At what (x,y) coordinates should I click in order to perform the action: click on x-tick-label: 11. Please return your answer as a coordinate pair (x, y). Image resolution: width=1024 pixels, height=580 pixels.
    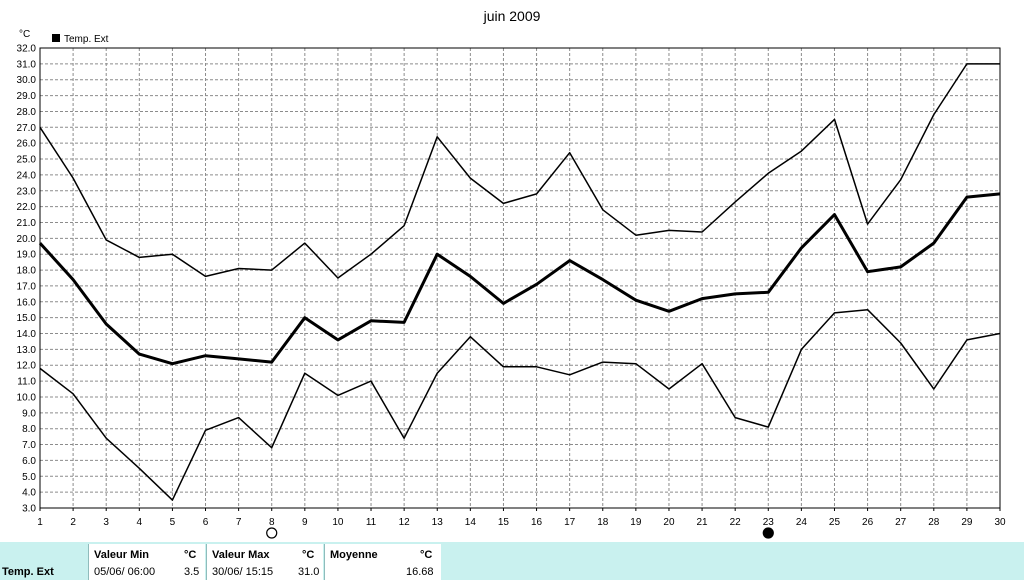
    Looking at the image, I should click on (371, 522).